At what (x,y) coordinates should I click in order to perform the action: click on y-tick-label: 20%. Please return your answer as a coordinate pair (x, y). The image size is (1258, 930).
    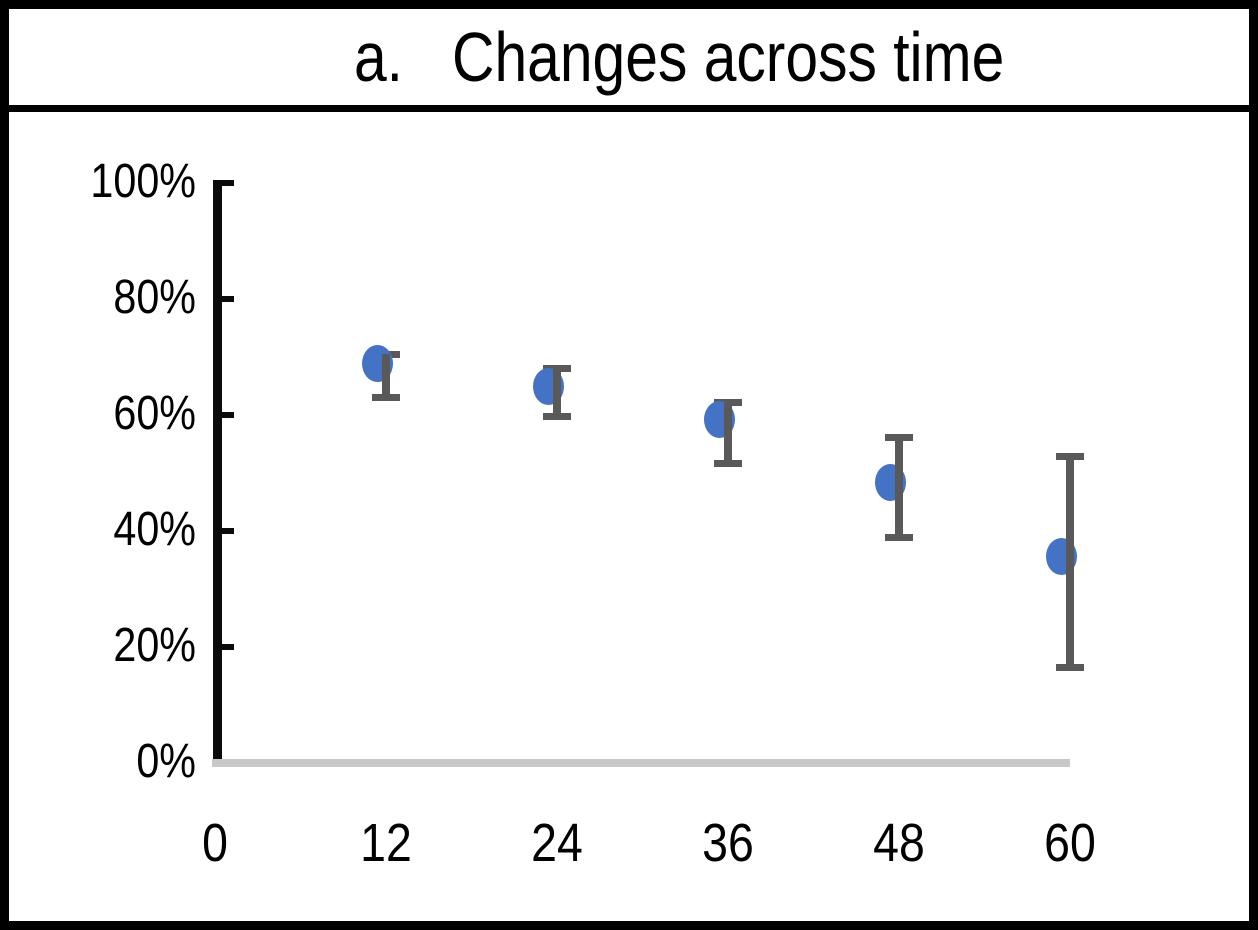
    Looking at the image, I should click on (154, 646).